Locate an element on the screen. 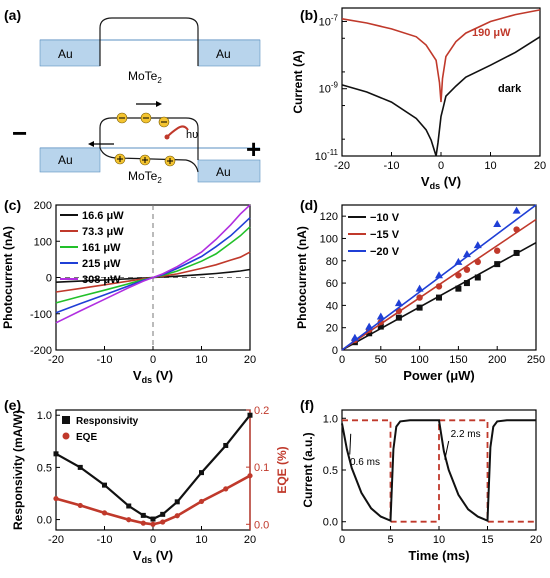  panel-f-panel-label: (f) is located at coordinates (307, 405).